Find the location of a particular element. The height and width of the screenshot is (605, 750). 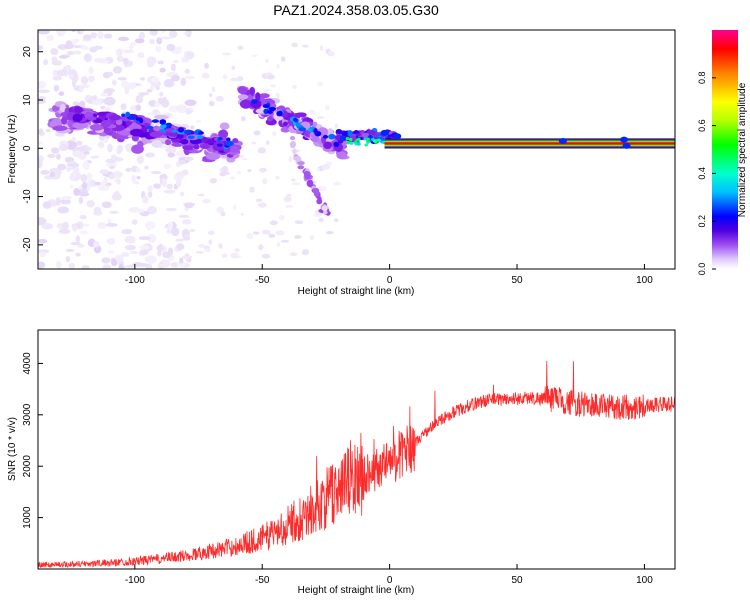

spectrogram-x-label: Height of straight line (km) is located at coordinates (356, 291).